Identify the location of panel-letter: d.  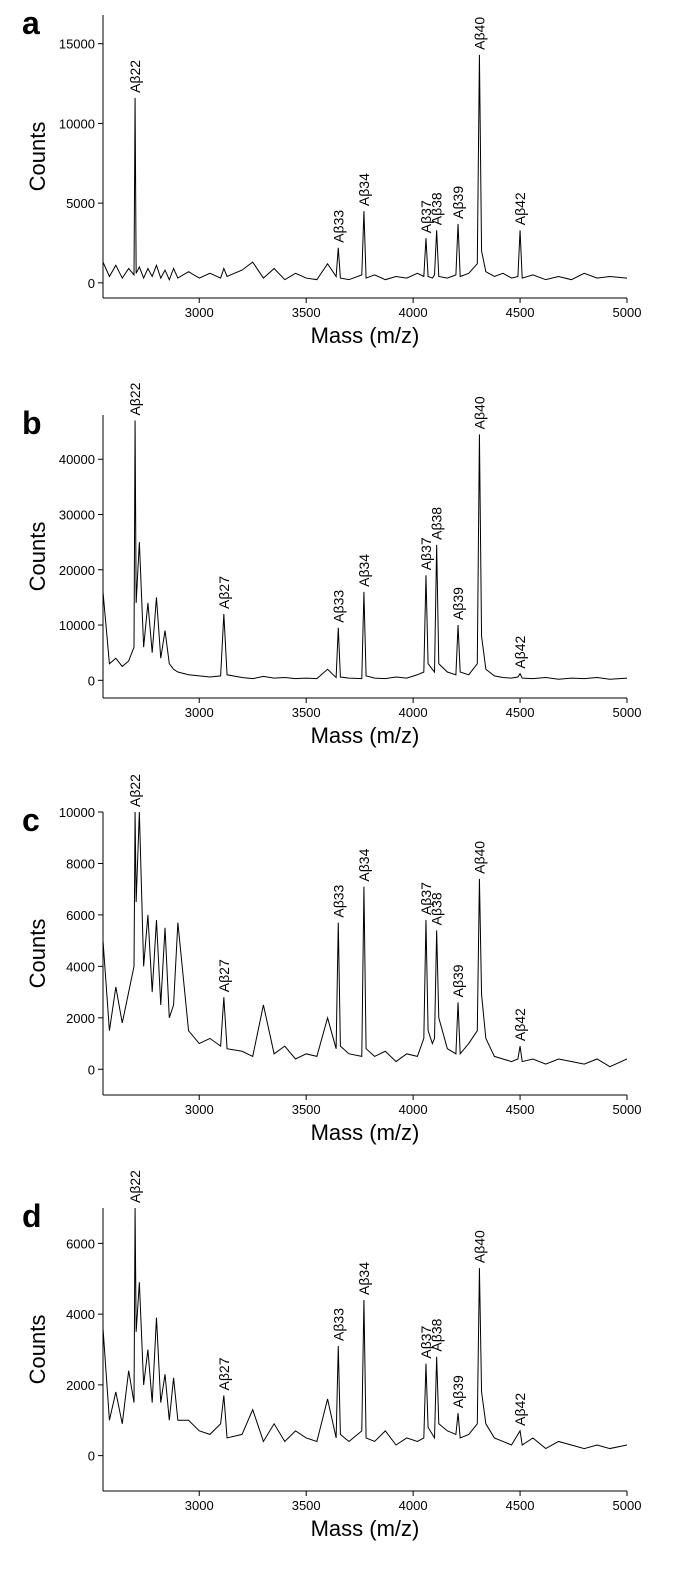
(32, 1216).